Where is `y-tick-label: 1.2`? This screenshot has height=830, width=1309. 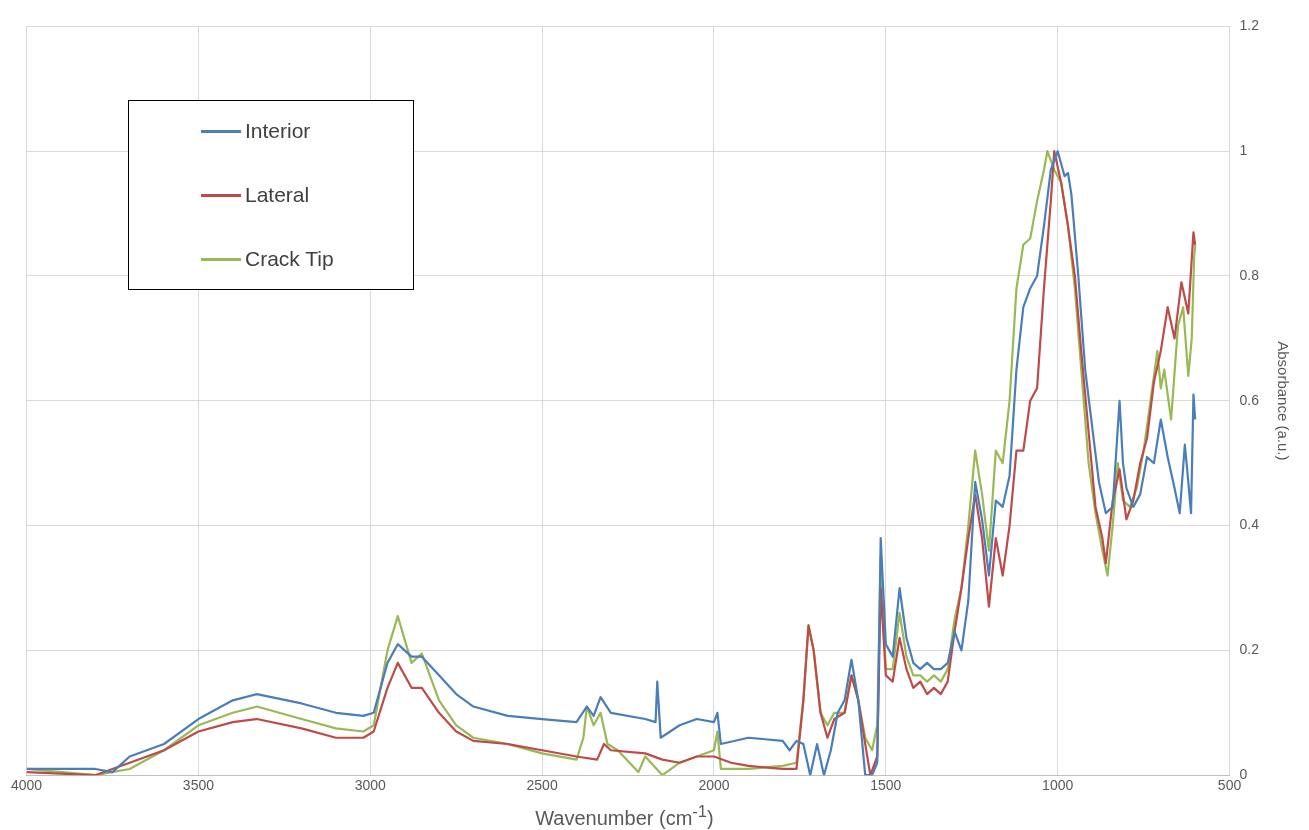
y-tick-label: 1.2 is located at coordinates (1249, 25).